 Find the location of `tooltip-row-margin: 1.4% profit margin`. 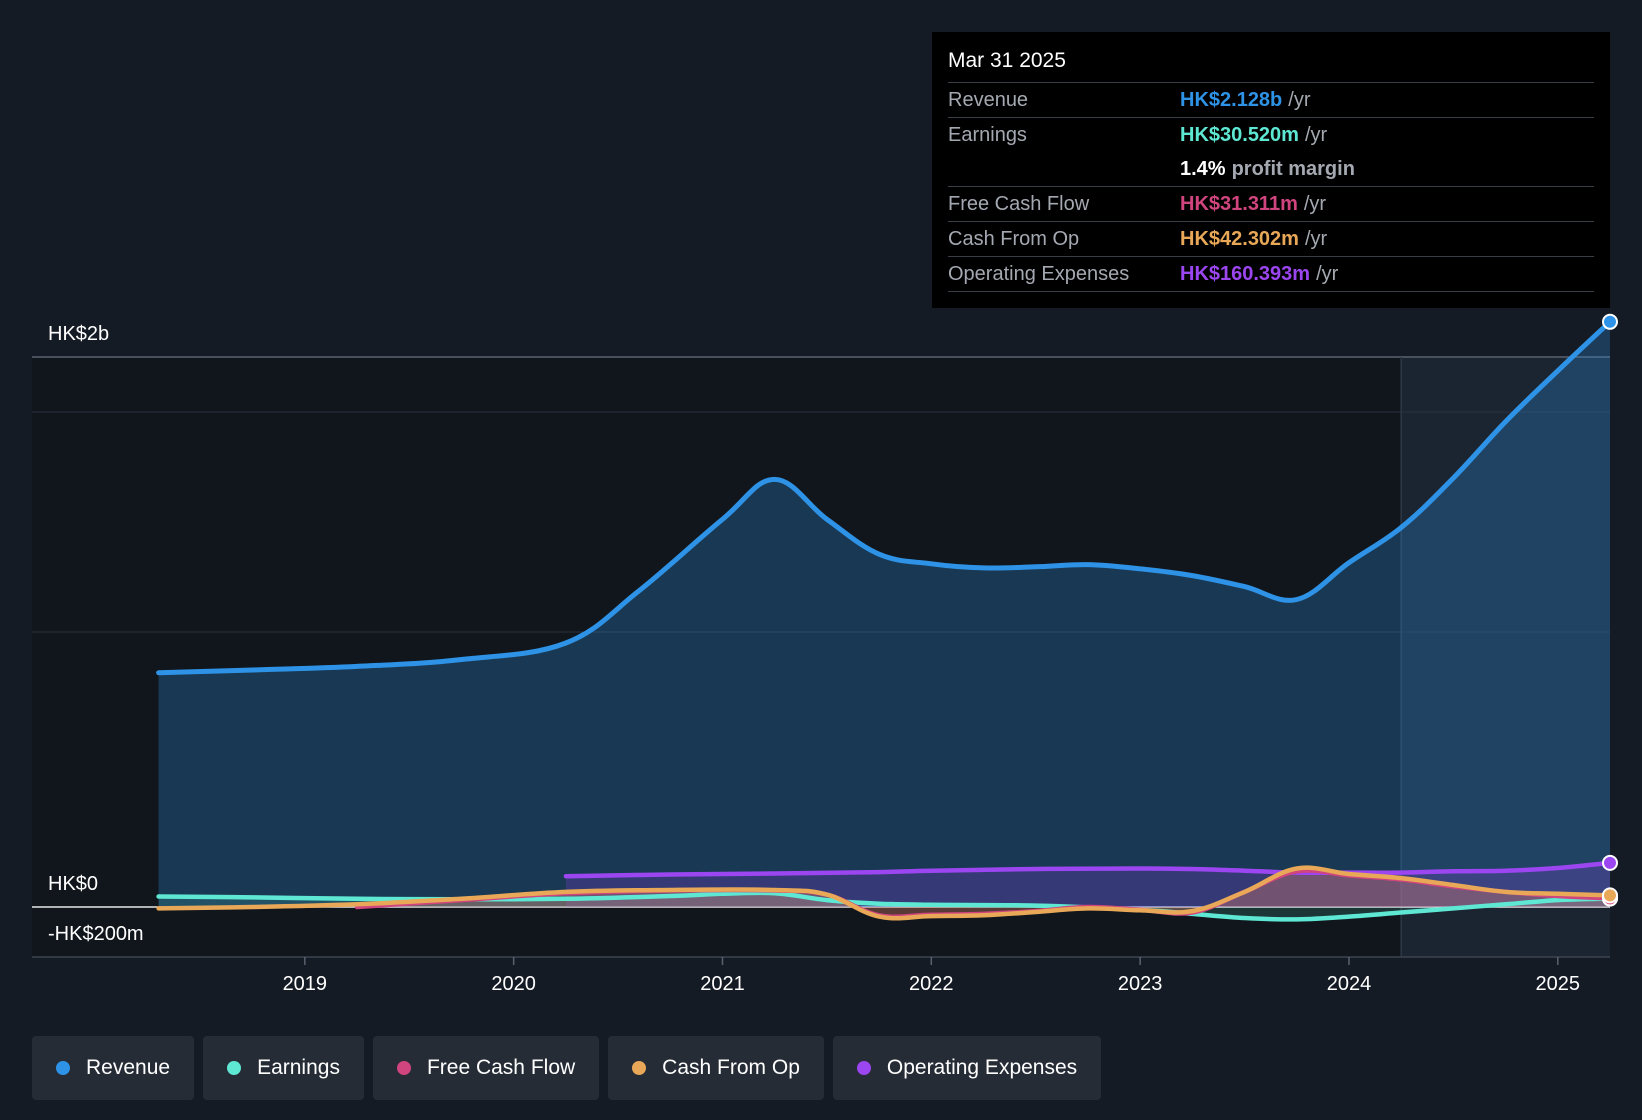

tooltip-row-margin: 1.4% profit margin is located at coordinates (1271, 169).